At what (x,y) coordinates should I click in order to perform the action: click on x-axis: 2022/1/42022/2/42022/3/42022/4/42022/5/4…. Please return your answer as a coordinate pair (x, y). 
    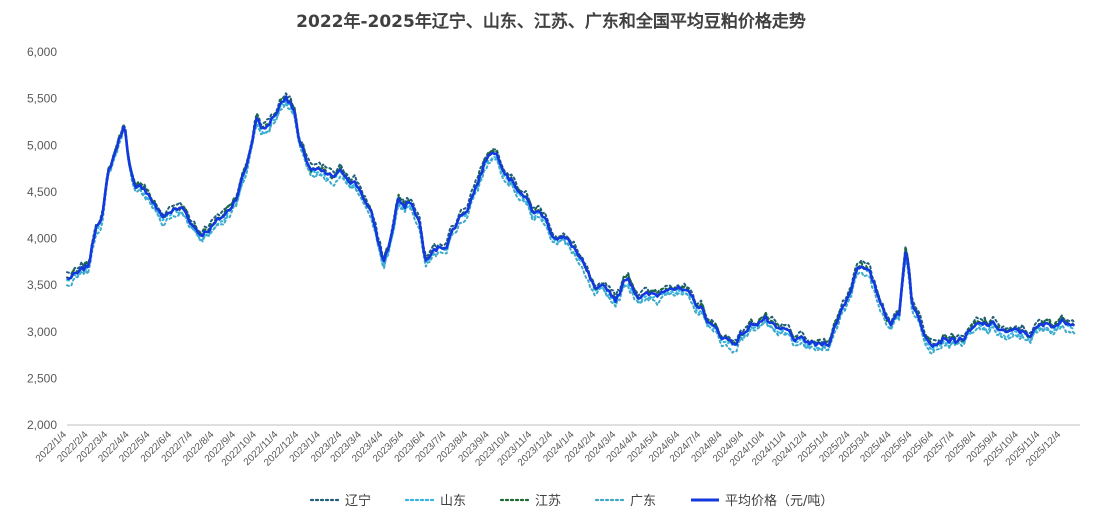
    Looking at the image, I should click on (557, 446).